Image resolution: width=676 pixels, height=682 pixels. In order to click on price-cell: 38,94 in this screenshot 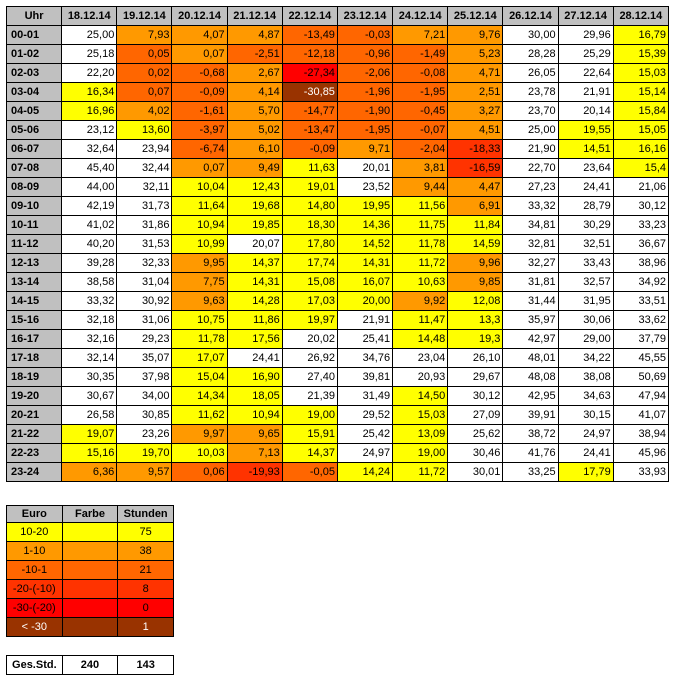, I will do `click(641, 434)`.